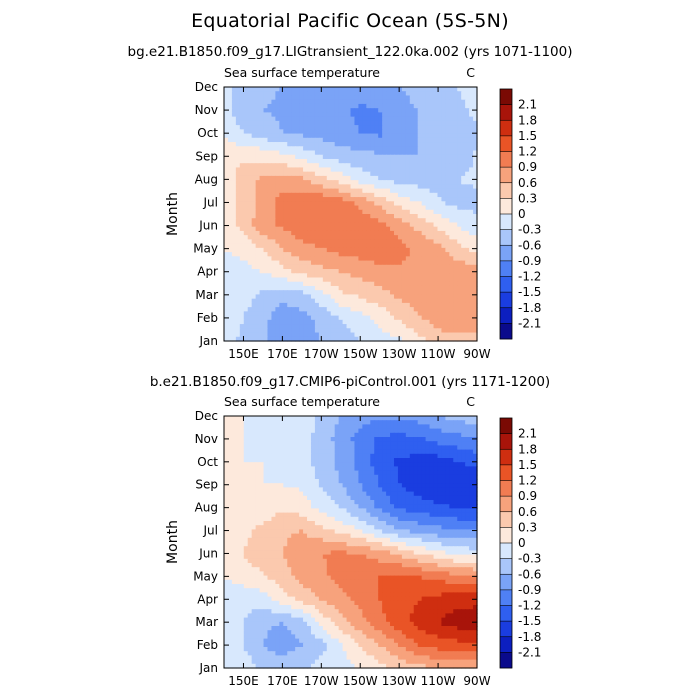 This screenshot has height=700, width=700. Describe the element at coordinates (506, 268) in the screenshot. I see `colorbar-box` at that location.